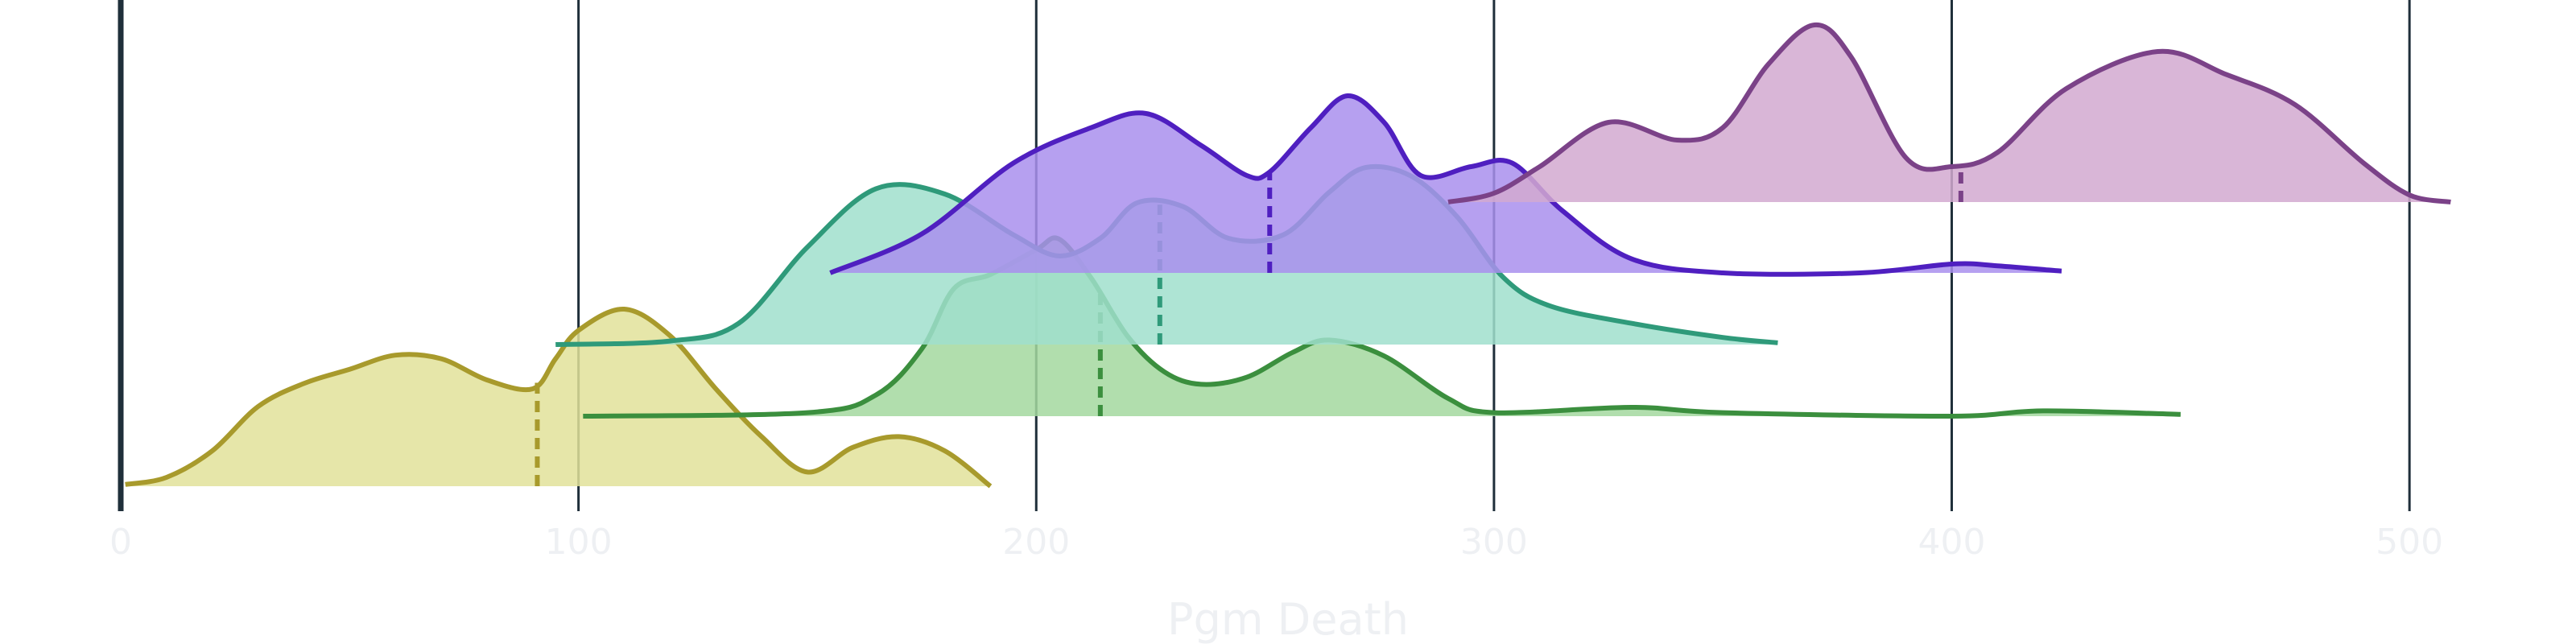 Image resolution: width=2576 pixels, height=644 pixels. Describe the element at coordinates (579, 542) in the screenshot. I see `x-tick-label-100: 100` at that location.